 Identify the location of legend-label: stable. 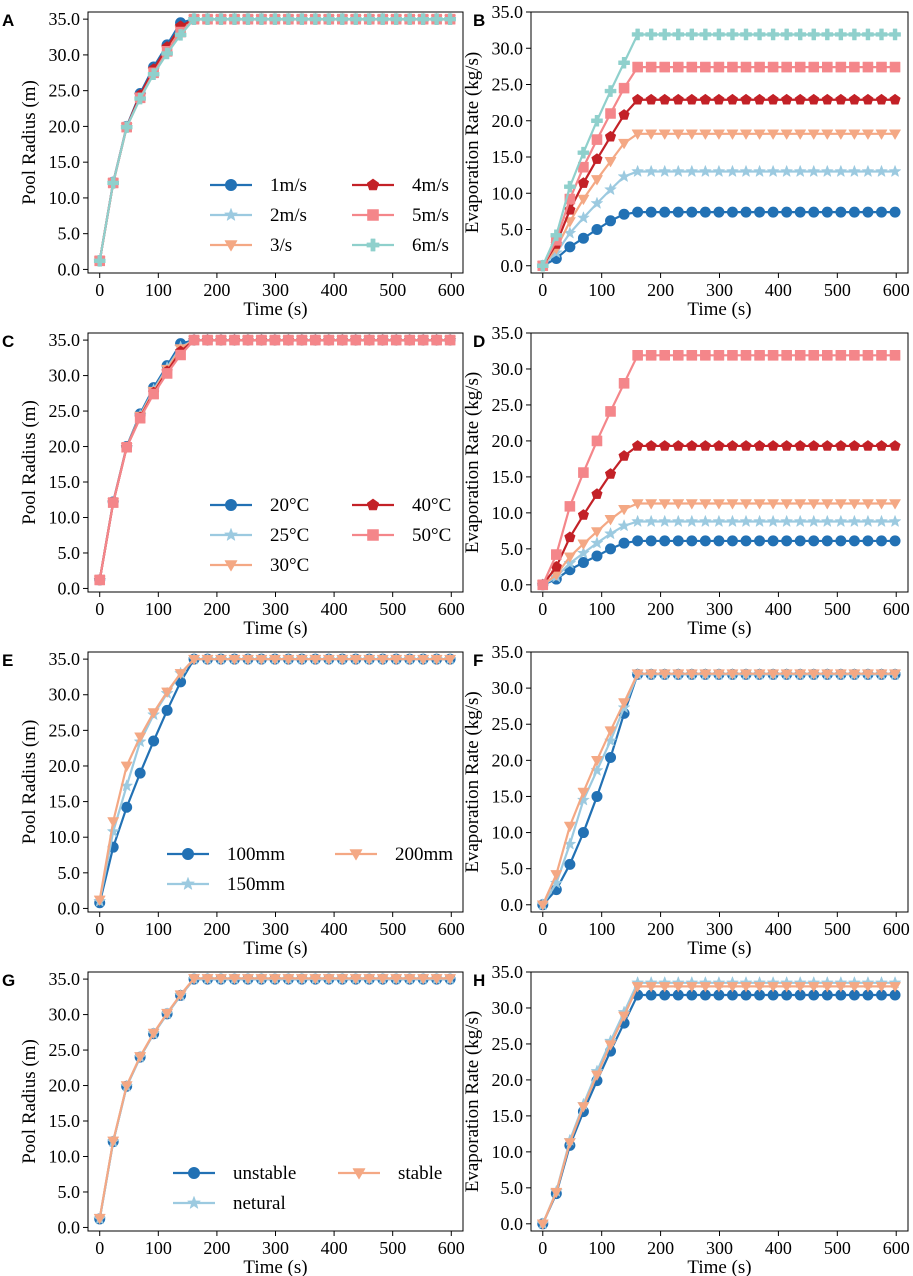
(420, 1173).